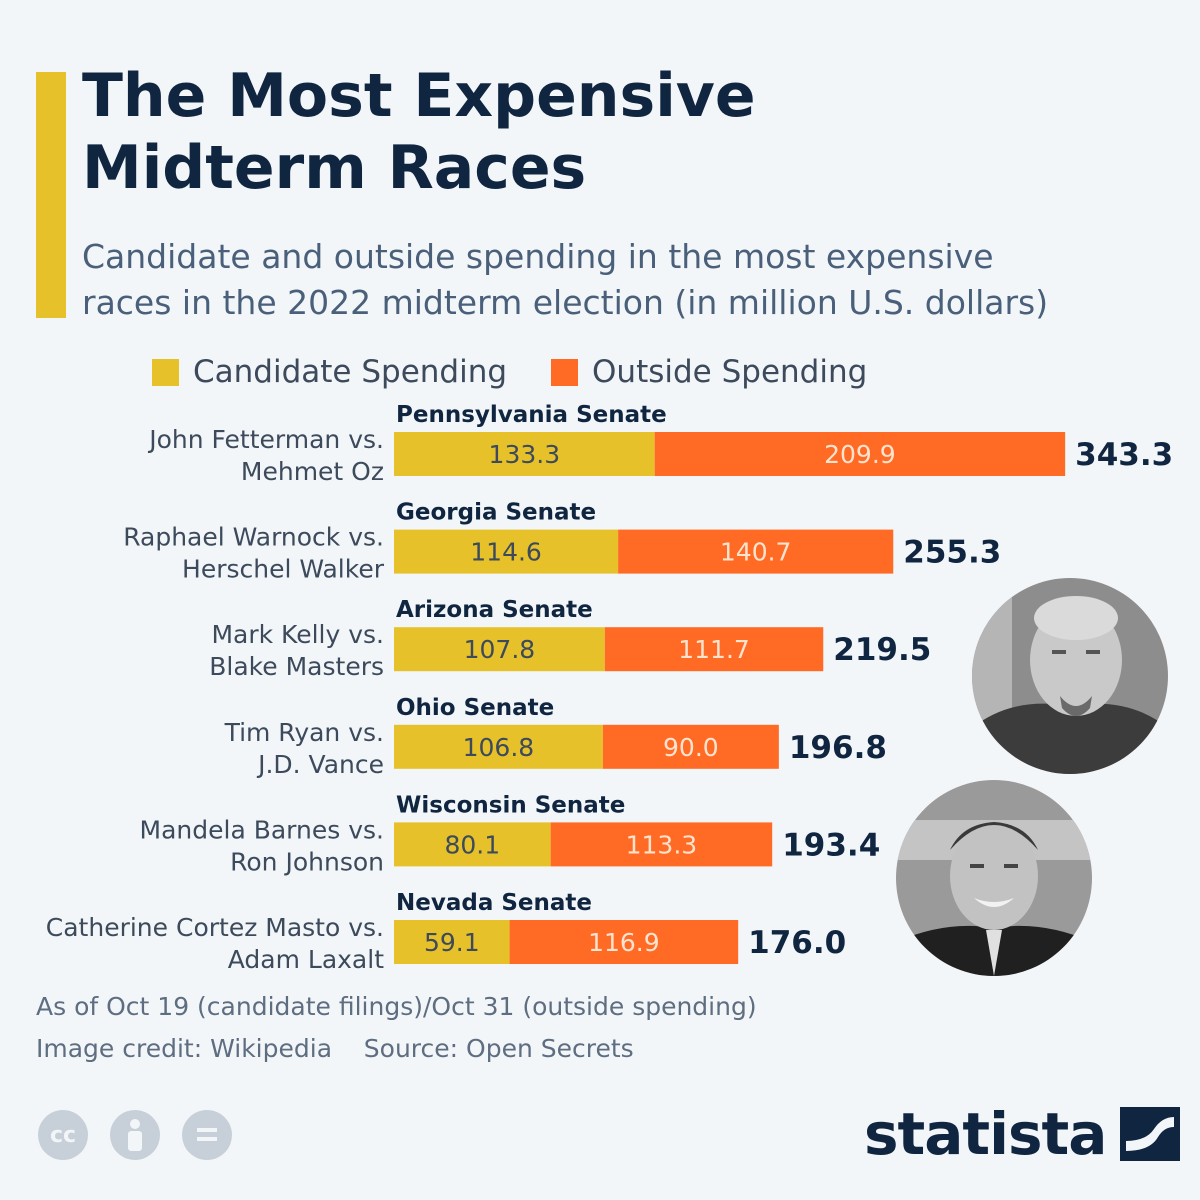  Describe the element at coordinates (985, 1134) in the screenshot. I see `statista-logo-text: statista` at that location.